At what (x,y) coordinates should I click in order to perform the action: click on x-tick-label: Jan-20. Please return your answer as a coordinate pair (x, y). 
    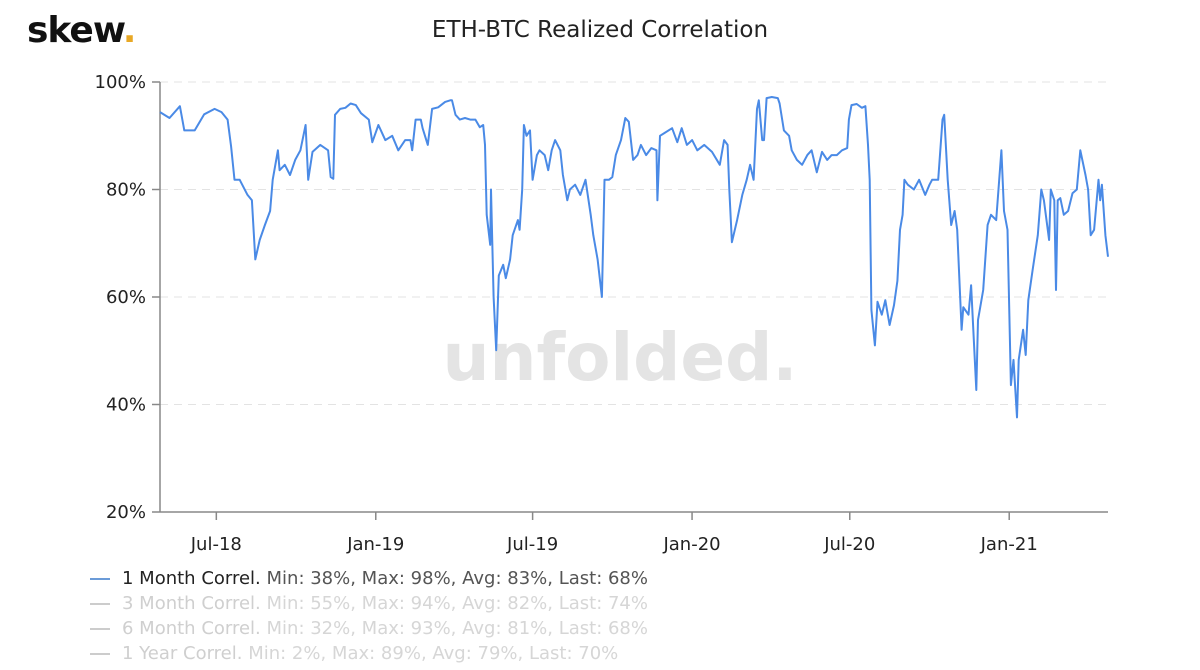
    Looking at the image, I should click on (691, 544).